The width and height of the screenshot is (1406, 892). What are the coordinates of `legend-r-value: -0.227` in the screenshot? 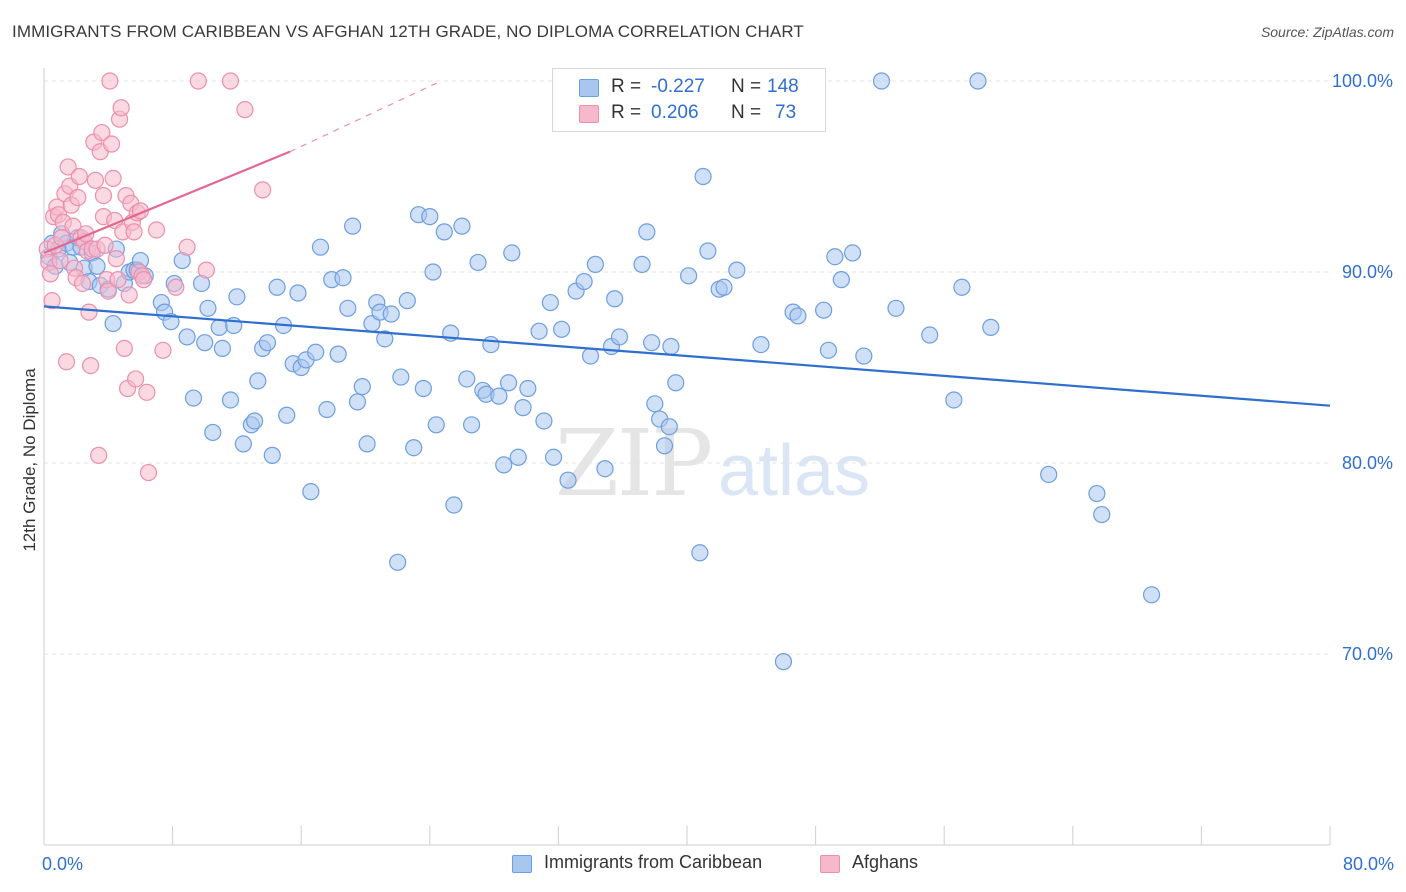 It's located at (678, 86).